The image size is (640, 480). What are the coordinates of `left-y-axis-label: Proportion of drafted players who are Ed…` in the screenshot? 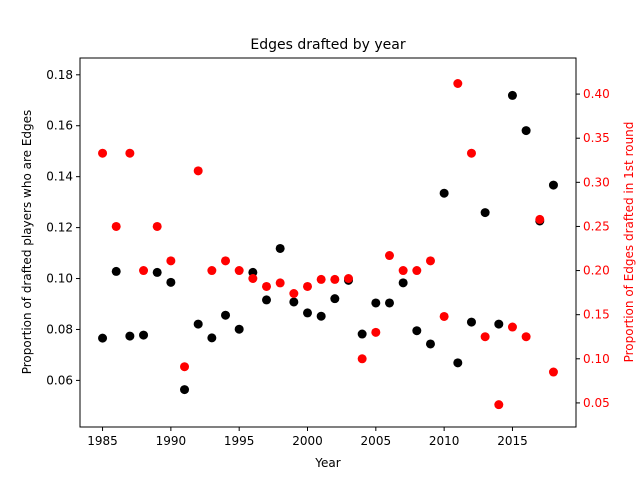 It's located at (27, 242).